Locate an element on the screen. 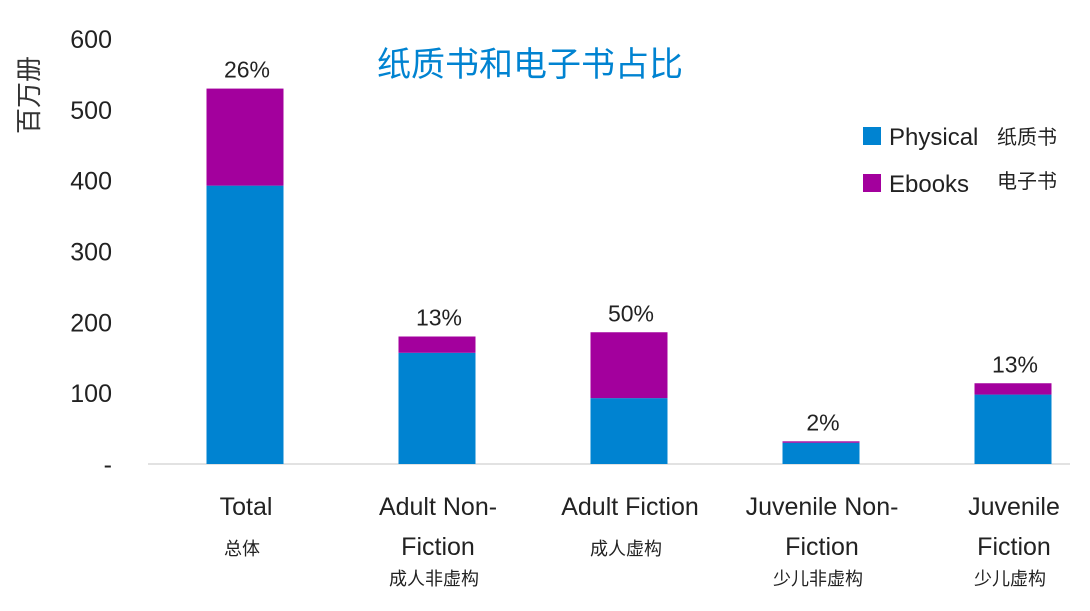 The height and width of the screenshot is (611, 1090). category-label: Juvenile is located at coordinates (1014, 507).